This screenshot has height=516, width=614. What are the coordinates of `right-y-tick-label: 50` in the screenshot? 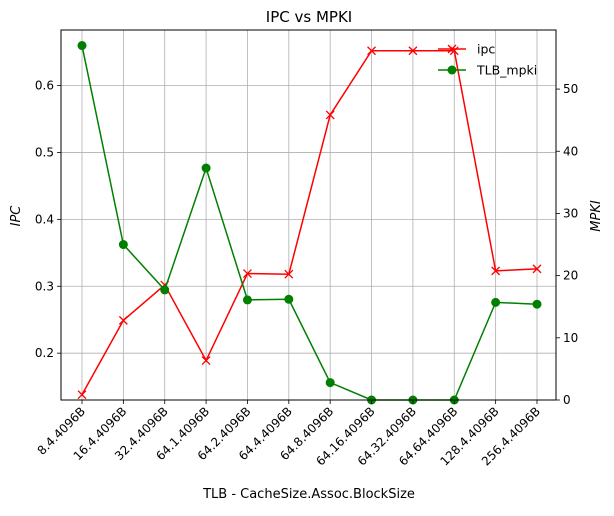 It's located at (570, 89).